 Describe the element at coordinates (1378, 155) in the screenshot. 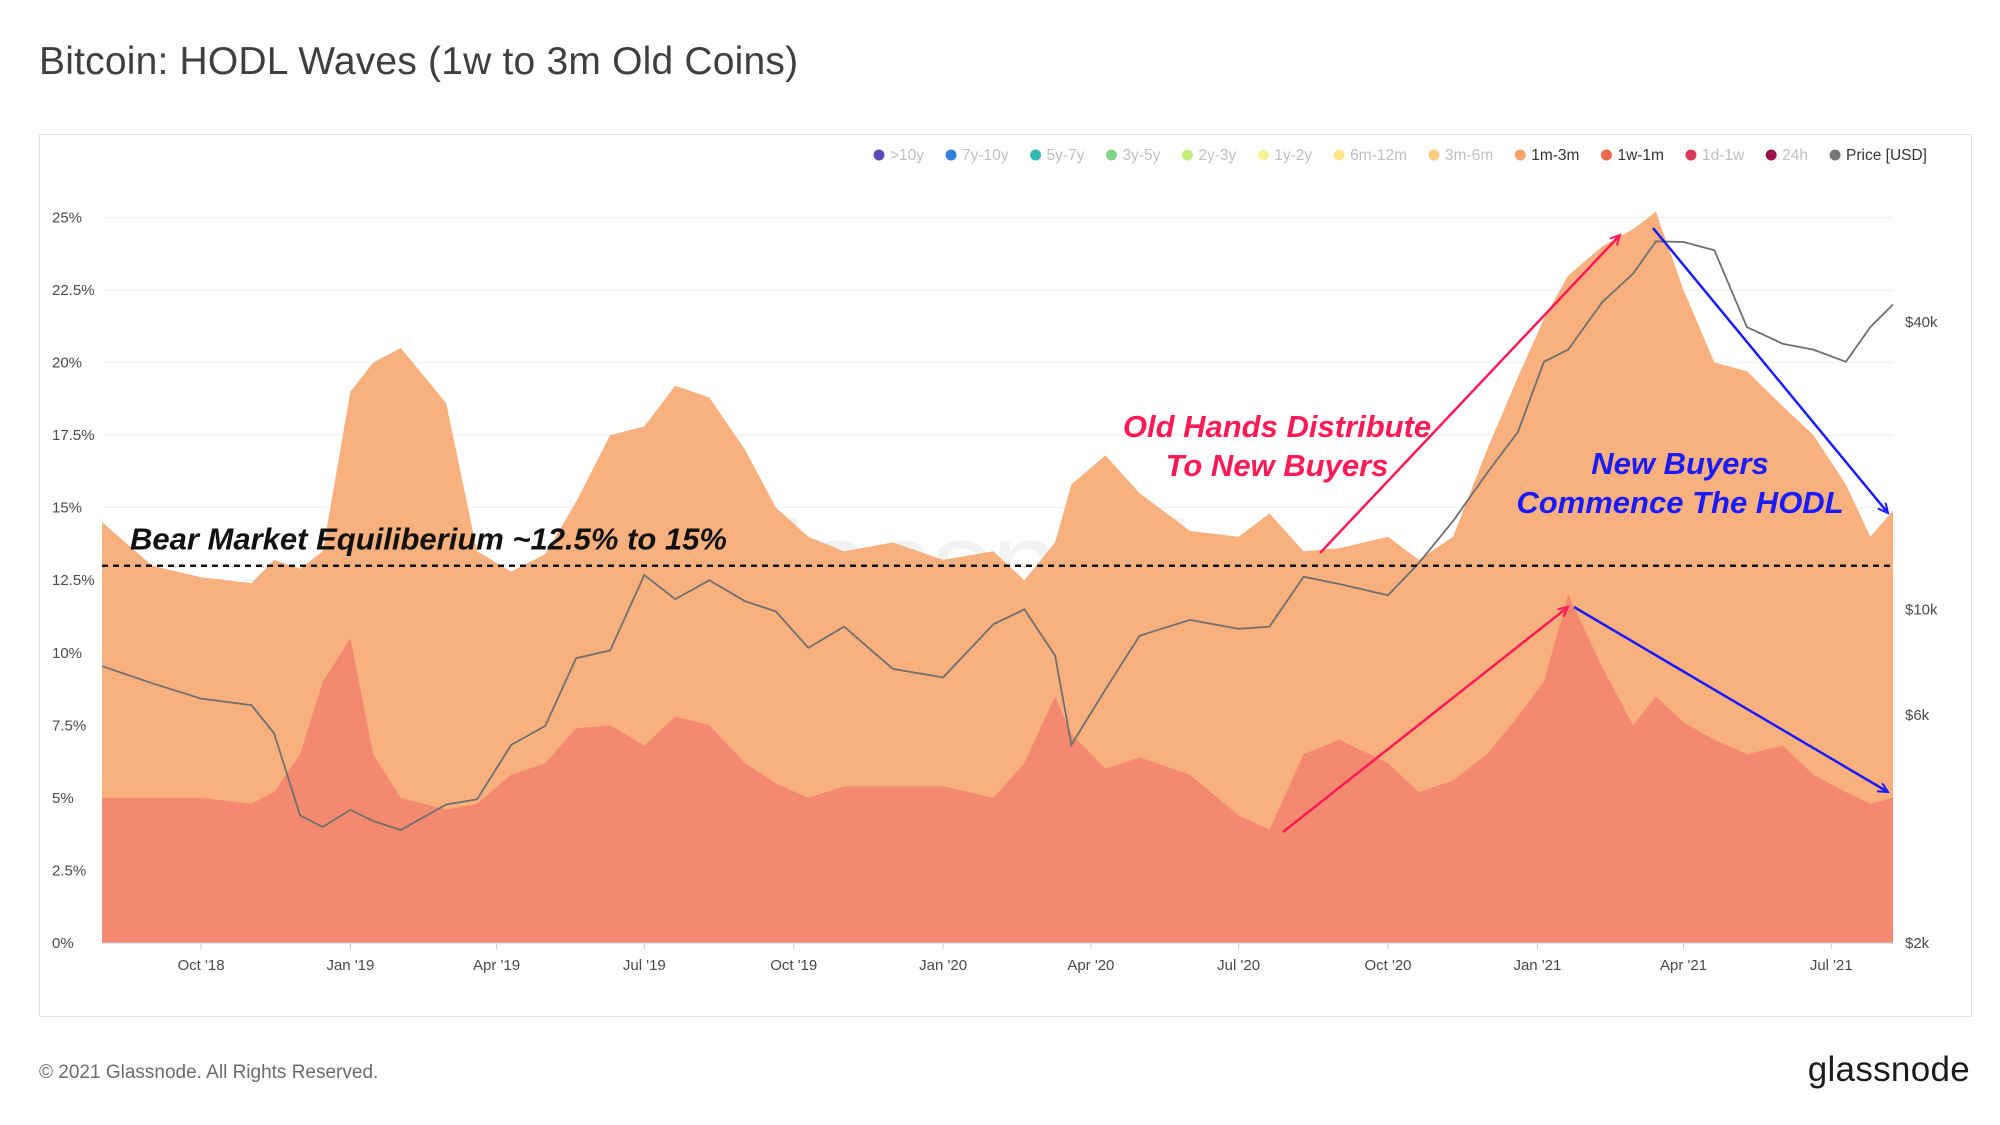

I see `legend-label: 6m-12m` at that location.